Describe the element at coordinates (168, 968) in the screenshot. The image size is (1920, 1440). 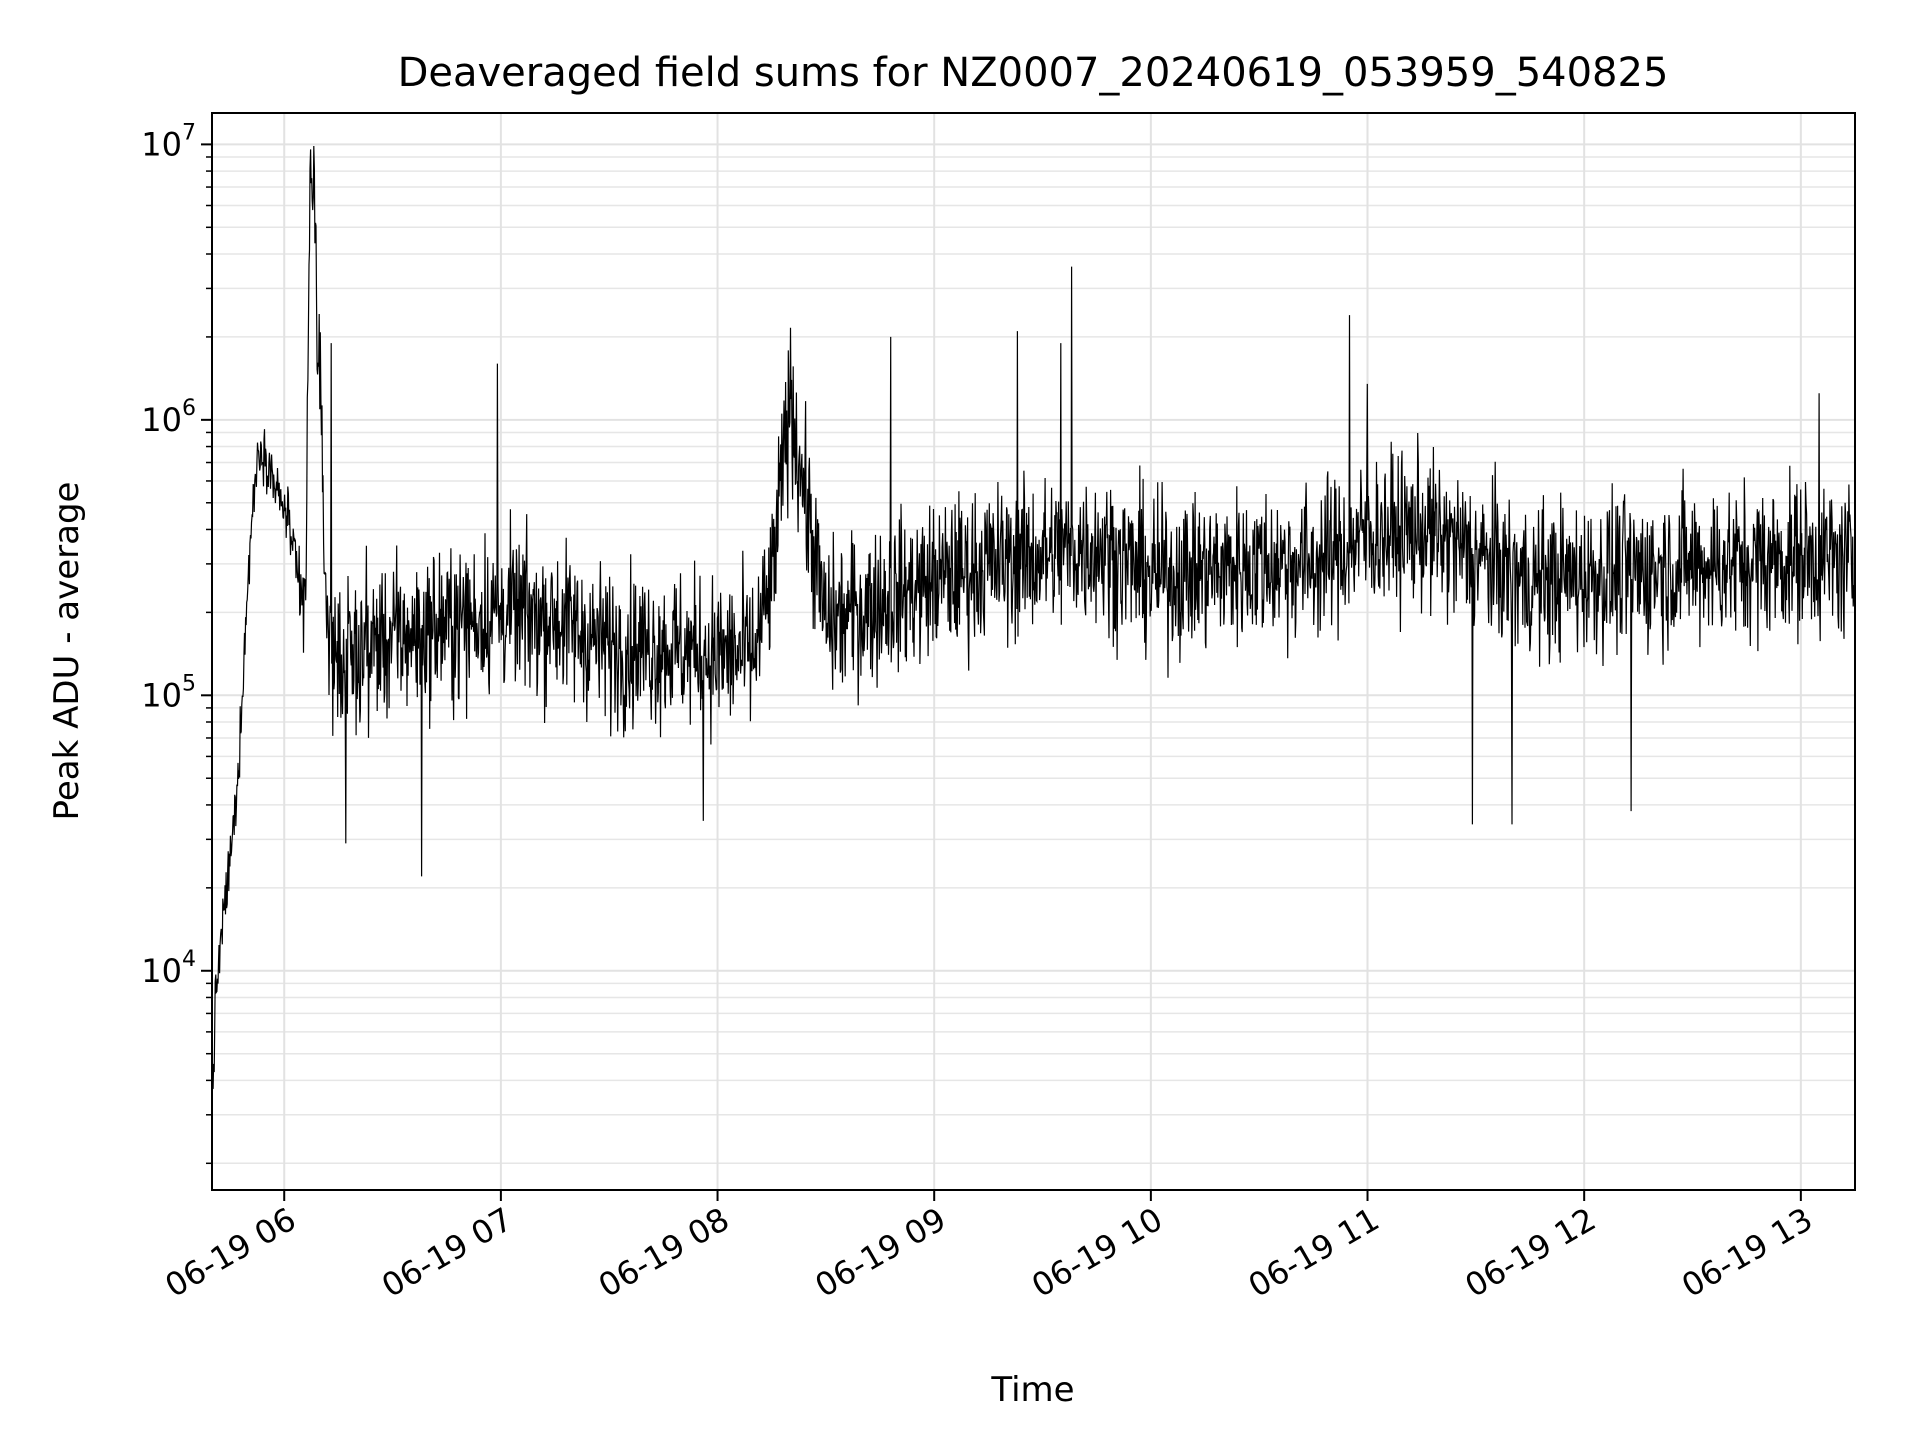
I see `y-tick-label: 10⁴` at that location.